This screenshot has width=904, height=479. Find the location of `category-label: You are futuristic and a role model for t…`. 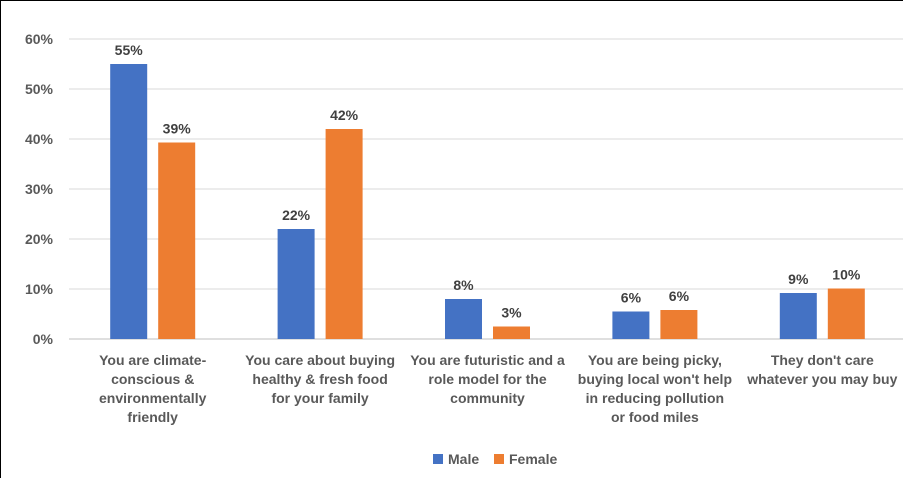

category-label: You are futuristic and a role model for t… is located at coordinates (487, 379).